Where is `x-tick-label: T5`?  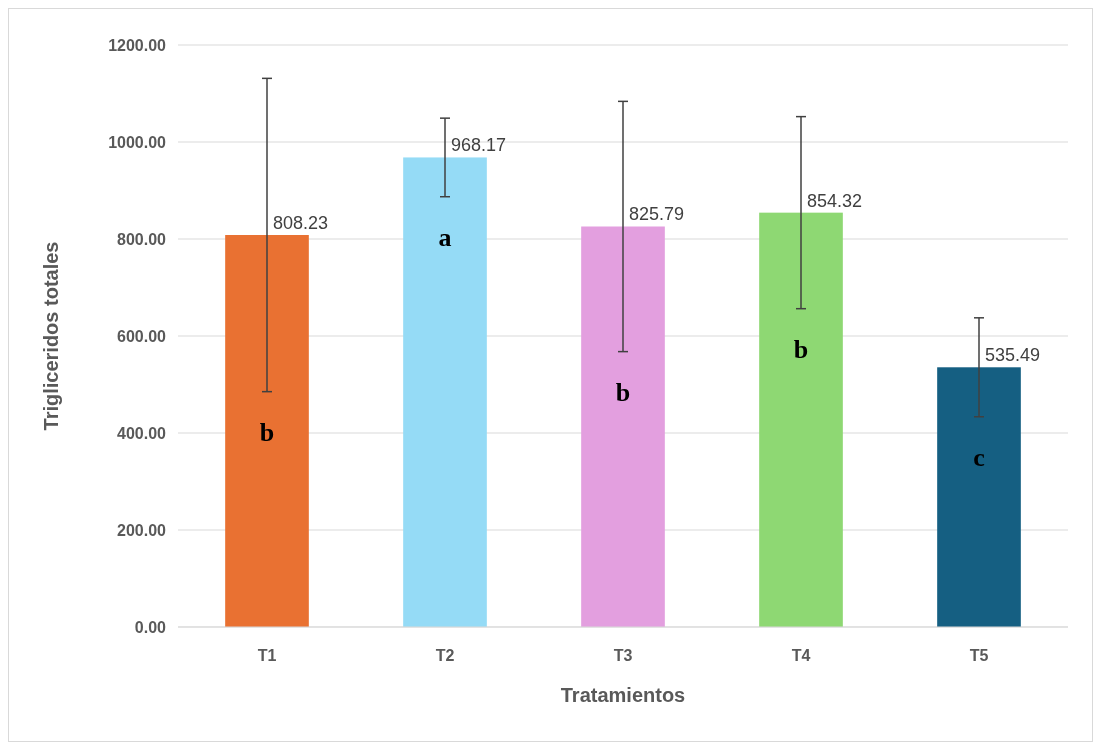
x-tick-label: T5 is located at coordinates (979, 655).